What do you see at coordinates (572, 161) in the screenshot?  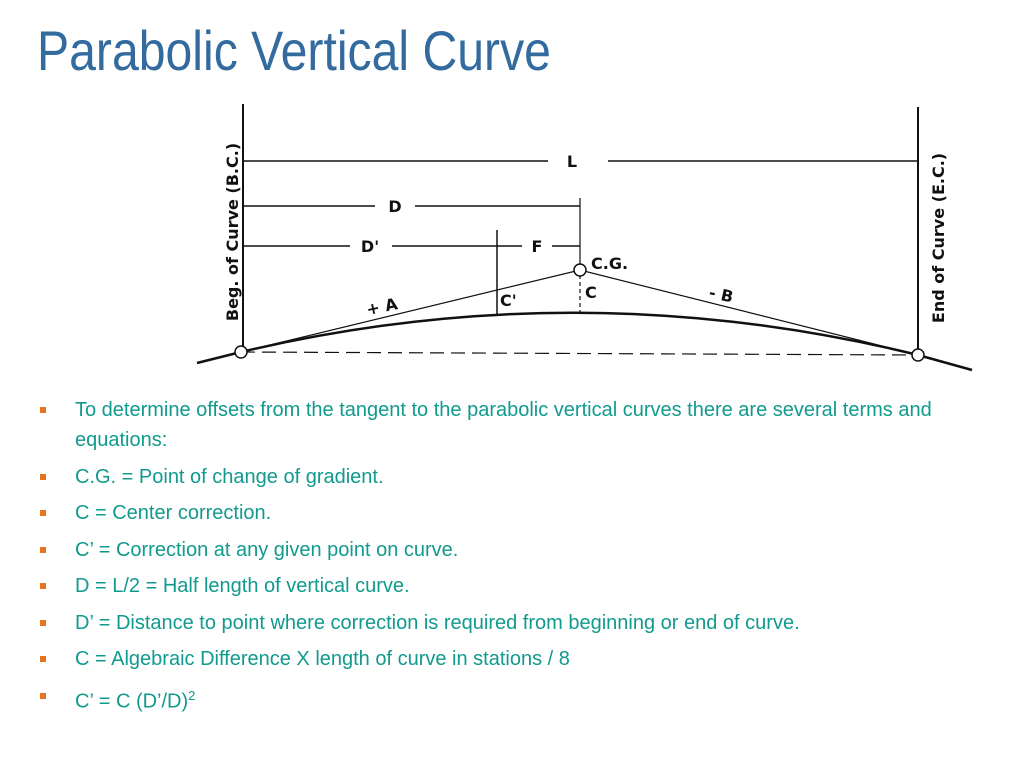 I see `l-label: L` at bounding box center [572, 161].